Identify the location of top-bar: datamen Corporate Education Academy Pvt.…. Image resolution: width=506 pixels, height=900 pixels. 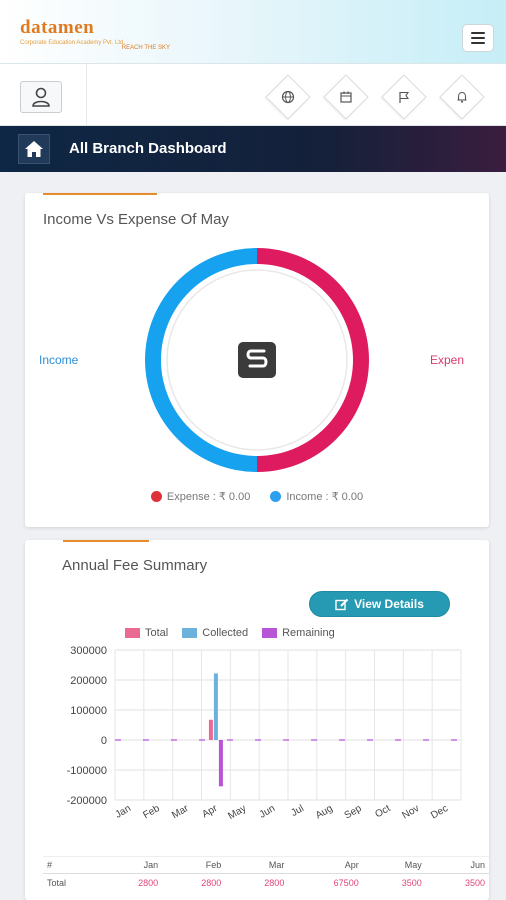
(253, 32).